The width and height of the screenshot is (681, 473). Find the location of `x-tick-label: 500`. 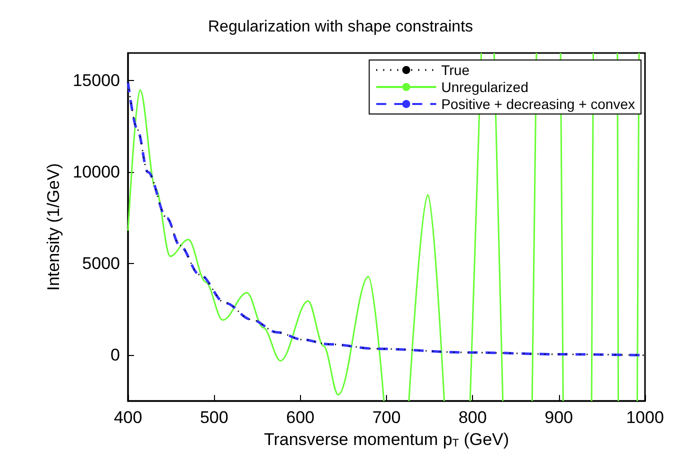

x-tick-label: 500 is located at coordinates (214, 417).